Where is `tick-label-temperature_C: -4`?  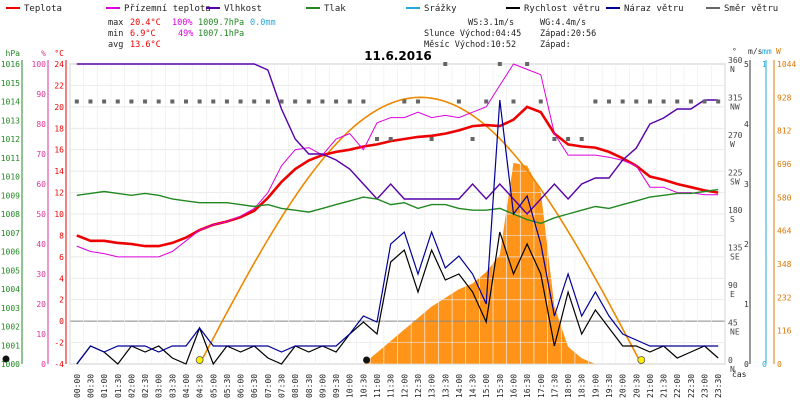 tick-label-temperature_C: -4 is located at coordinates (59, 364).